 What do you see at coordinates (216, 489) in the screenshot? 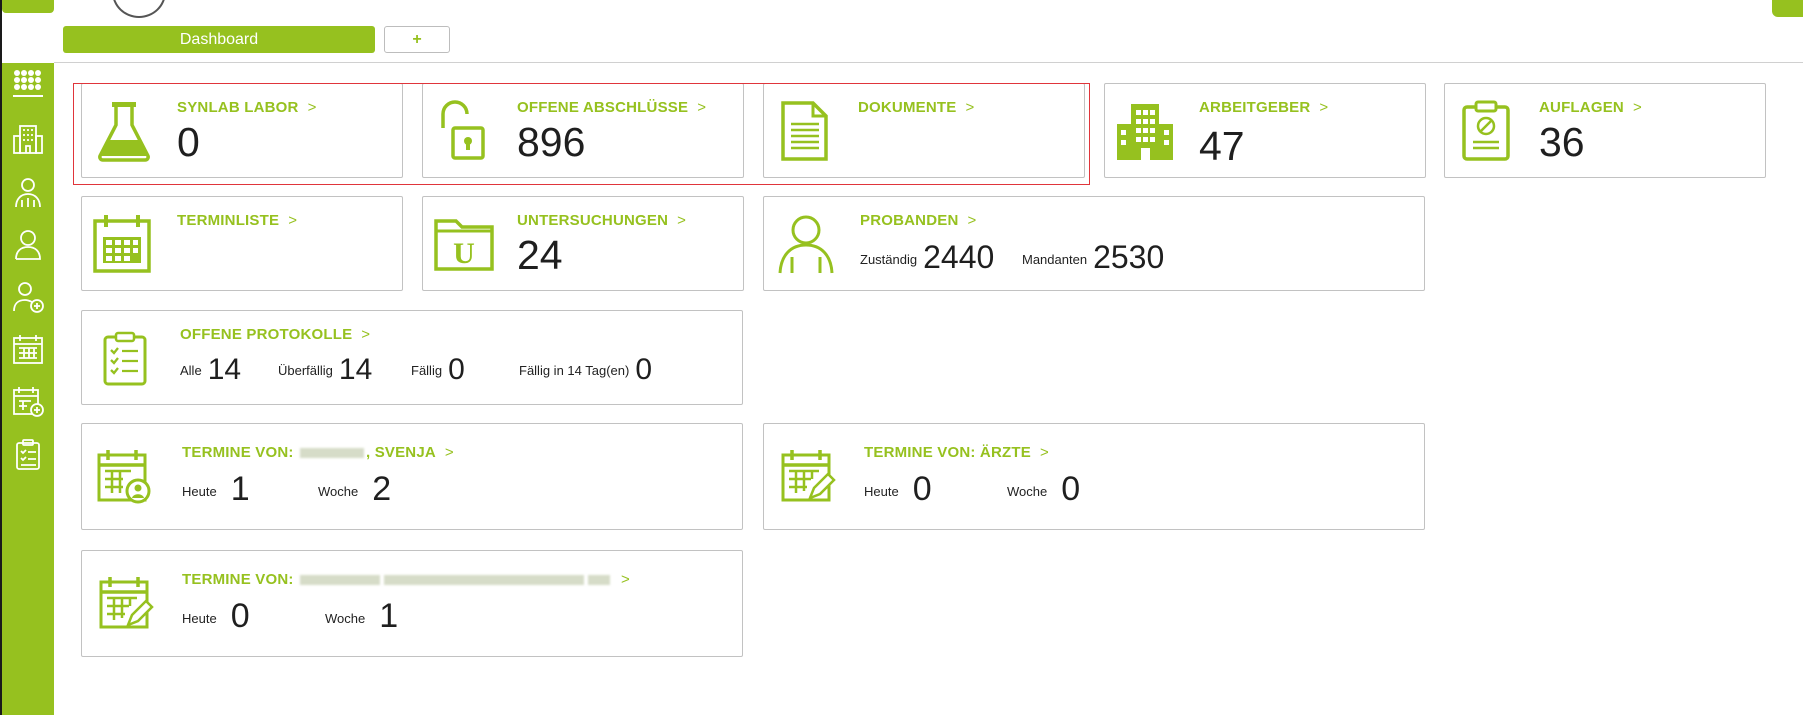
I see `stat-heute: Heute 1` at bounding box center [216, 489].